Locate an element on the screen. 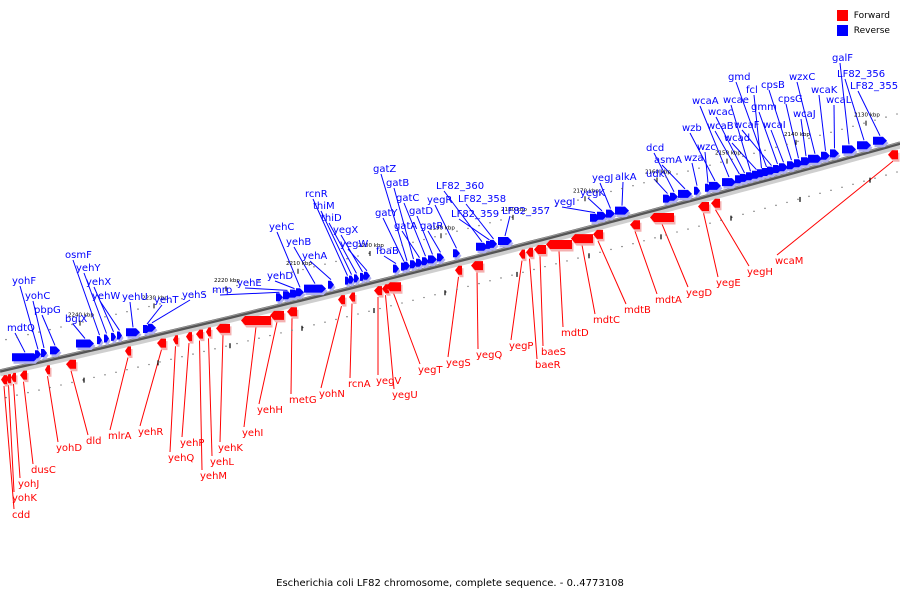  leader-yegk is located at coordinates (595, 204).